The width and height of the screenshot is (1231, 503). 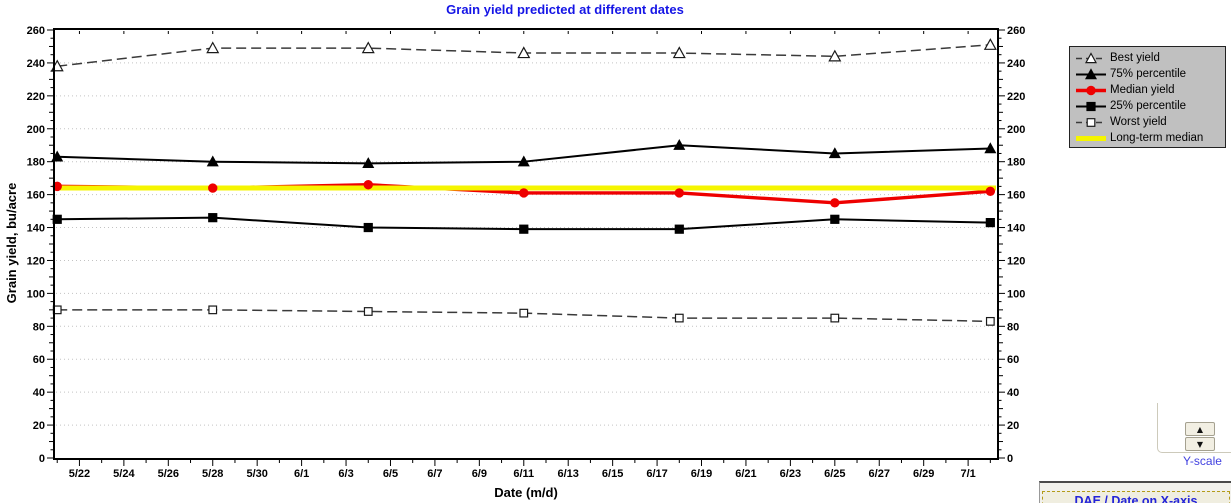 What do you see at coordinates (1138, 122) in the screenshot?
I see `legend-item-label: Worst yield` at bounding box center [1138, 122].